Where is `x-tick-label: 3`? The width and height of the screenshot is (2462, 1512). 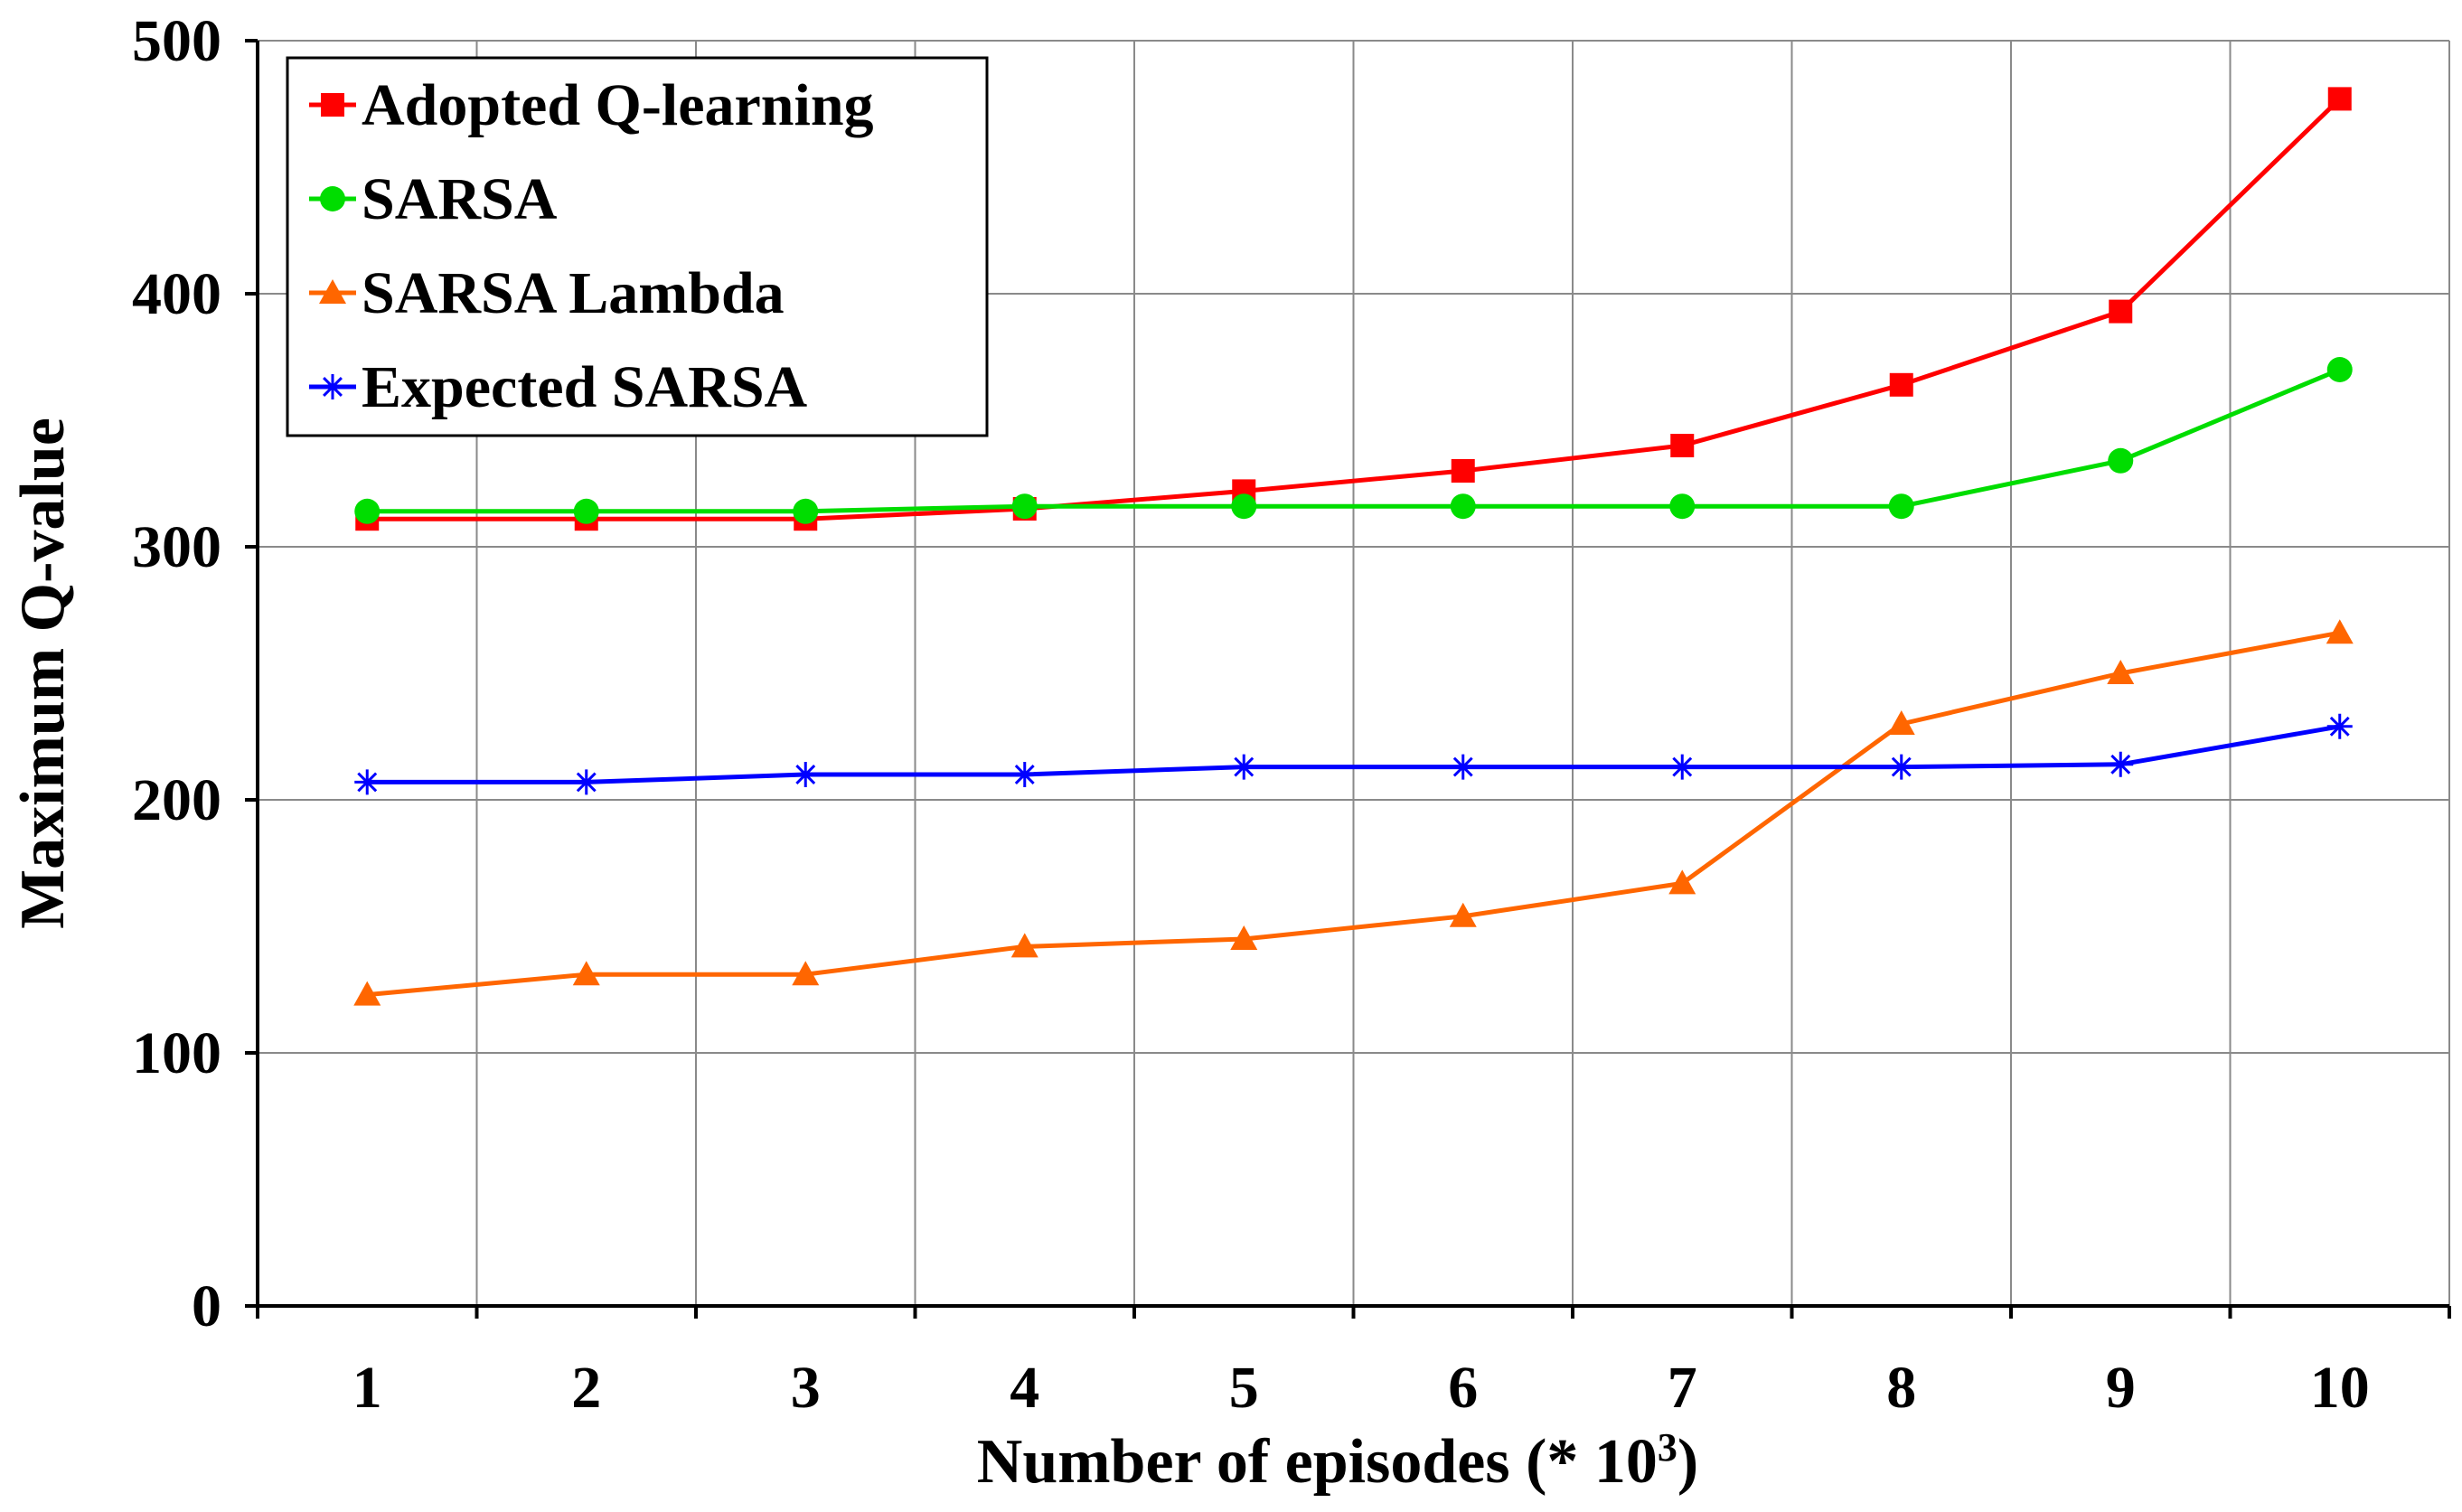
x-tick-label: 3 is located at coordinates (806, 1388).